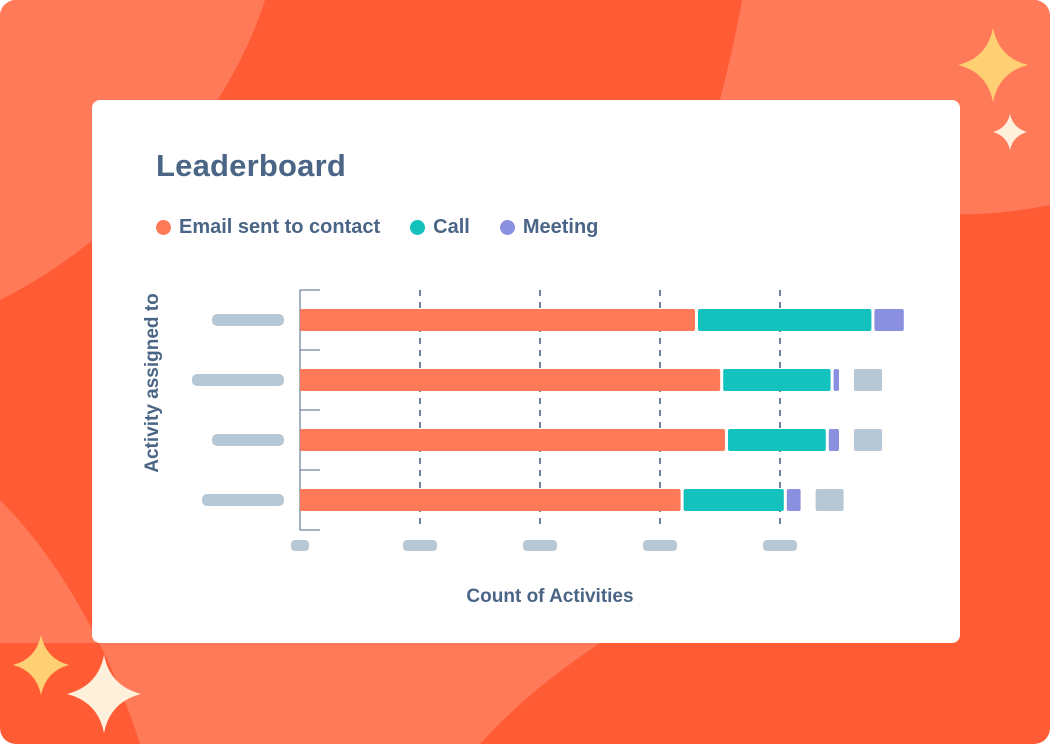 This screenshot has height=744, width=1050. I want to click on legend-label: Meeting, so click(560, 227).